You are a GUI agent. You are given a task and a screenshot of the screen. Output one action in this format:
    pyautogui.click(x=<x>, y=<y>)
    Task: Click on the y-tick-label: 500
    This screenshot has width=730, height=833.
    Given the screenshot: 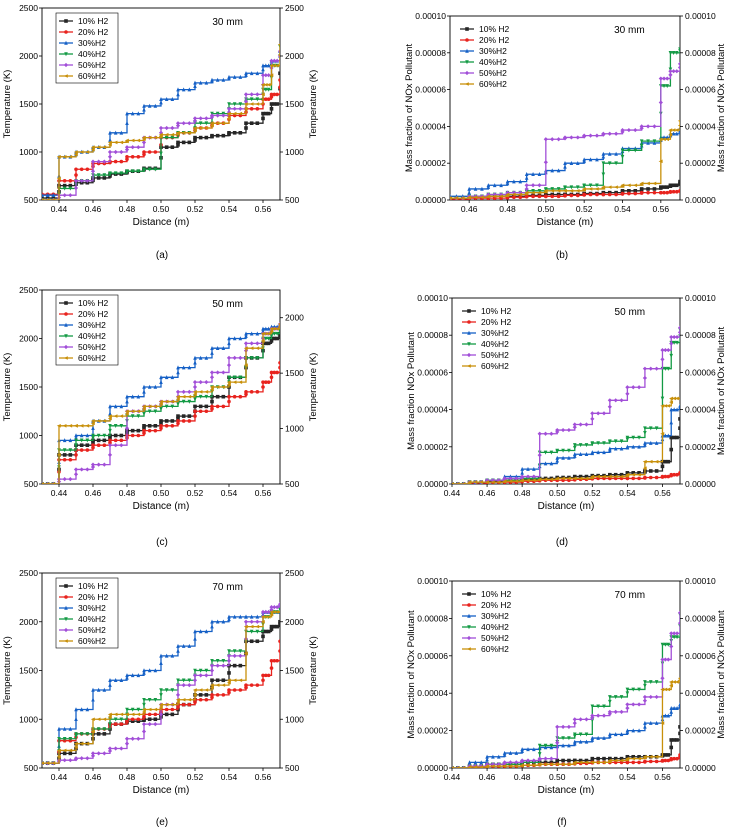 What is the action you would take?
    pyautogui.click(x=31, y=484)
    